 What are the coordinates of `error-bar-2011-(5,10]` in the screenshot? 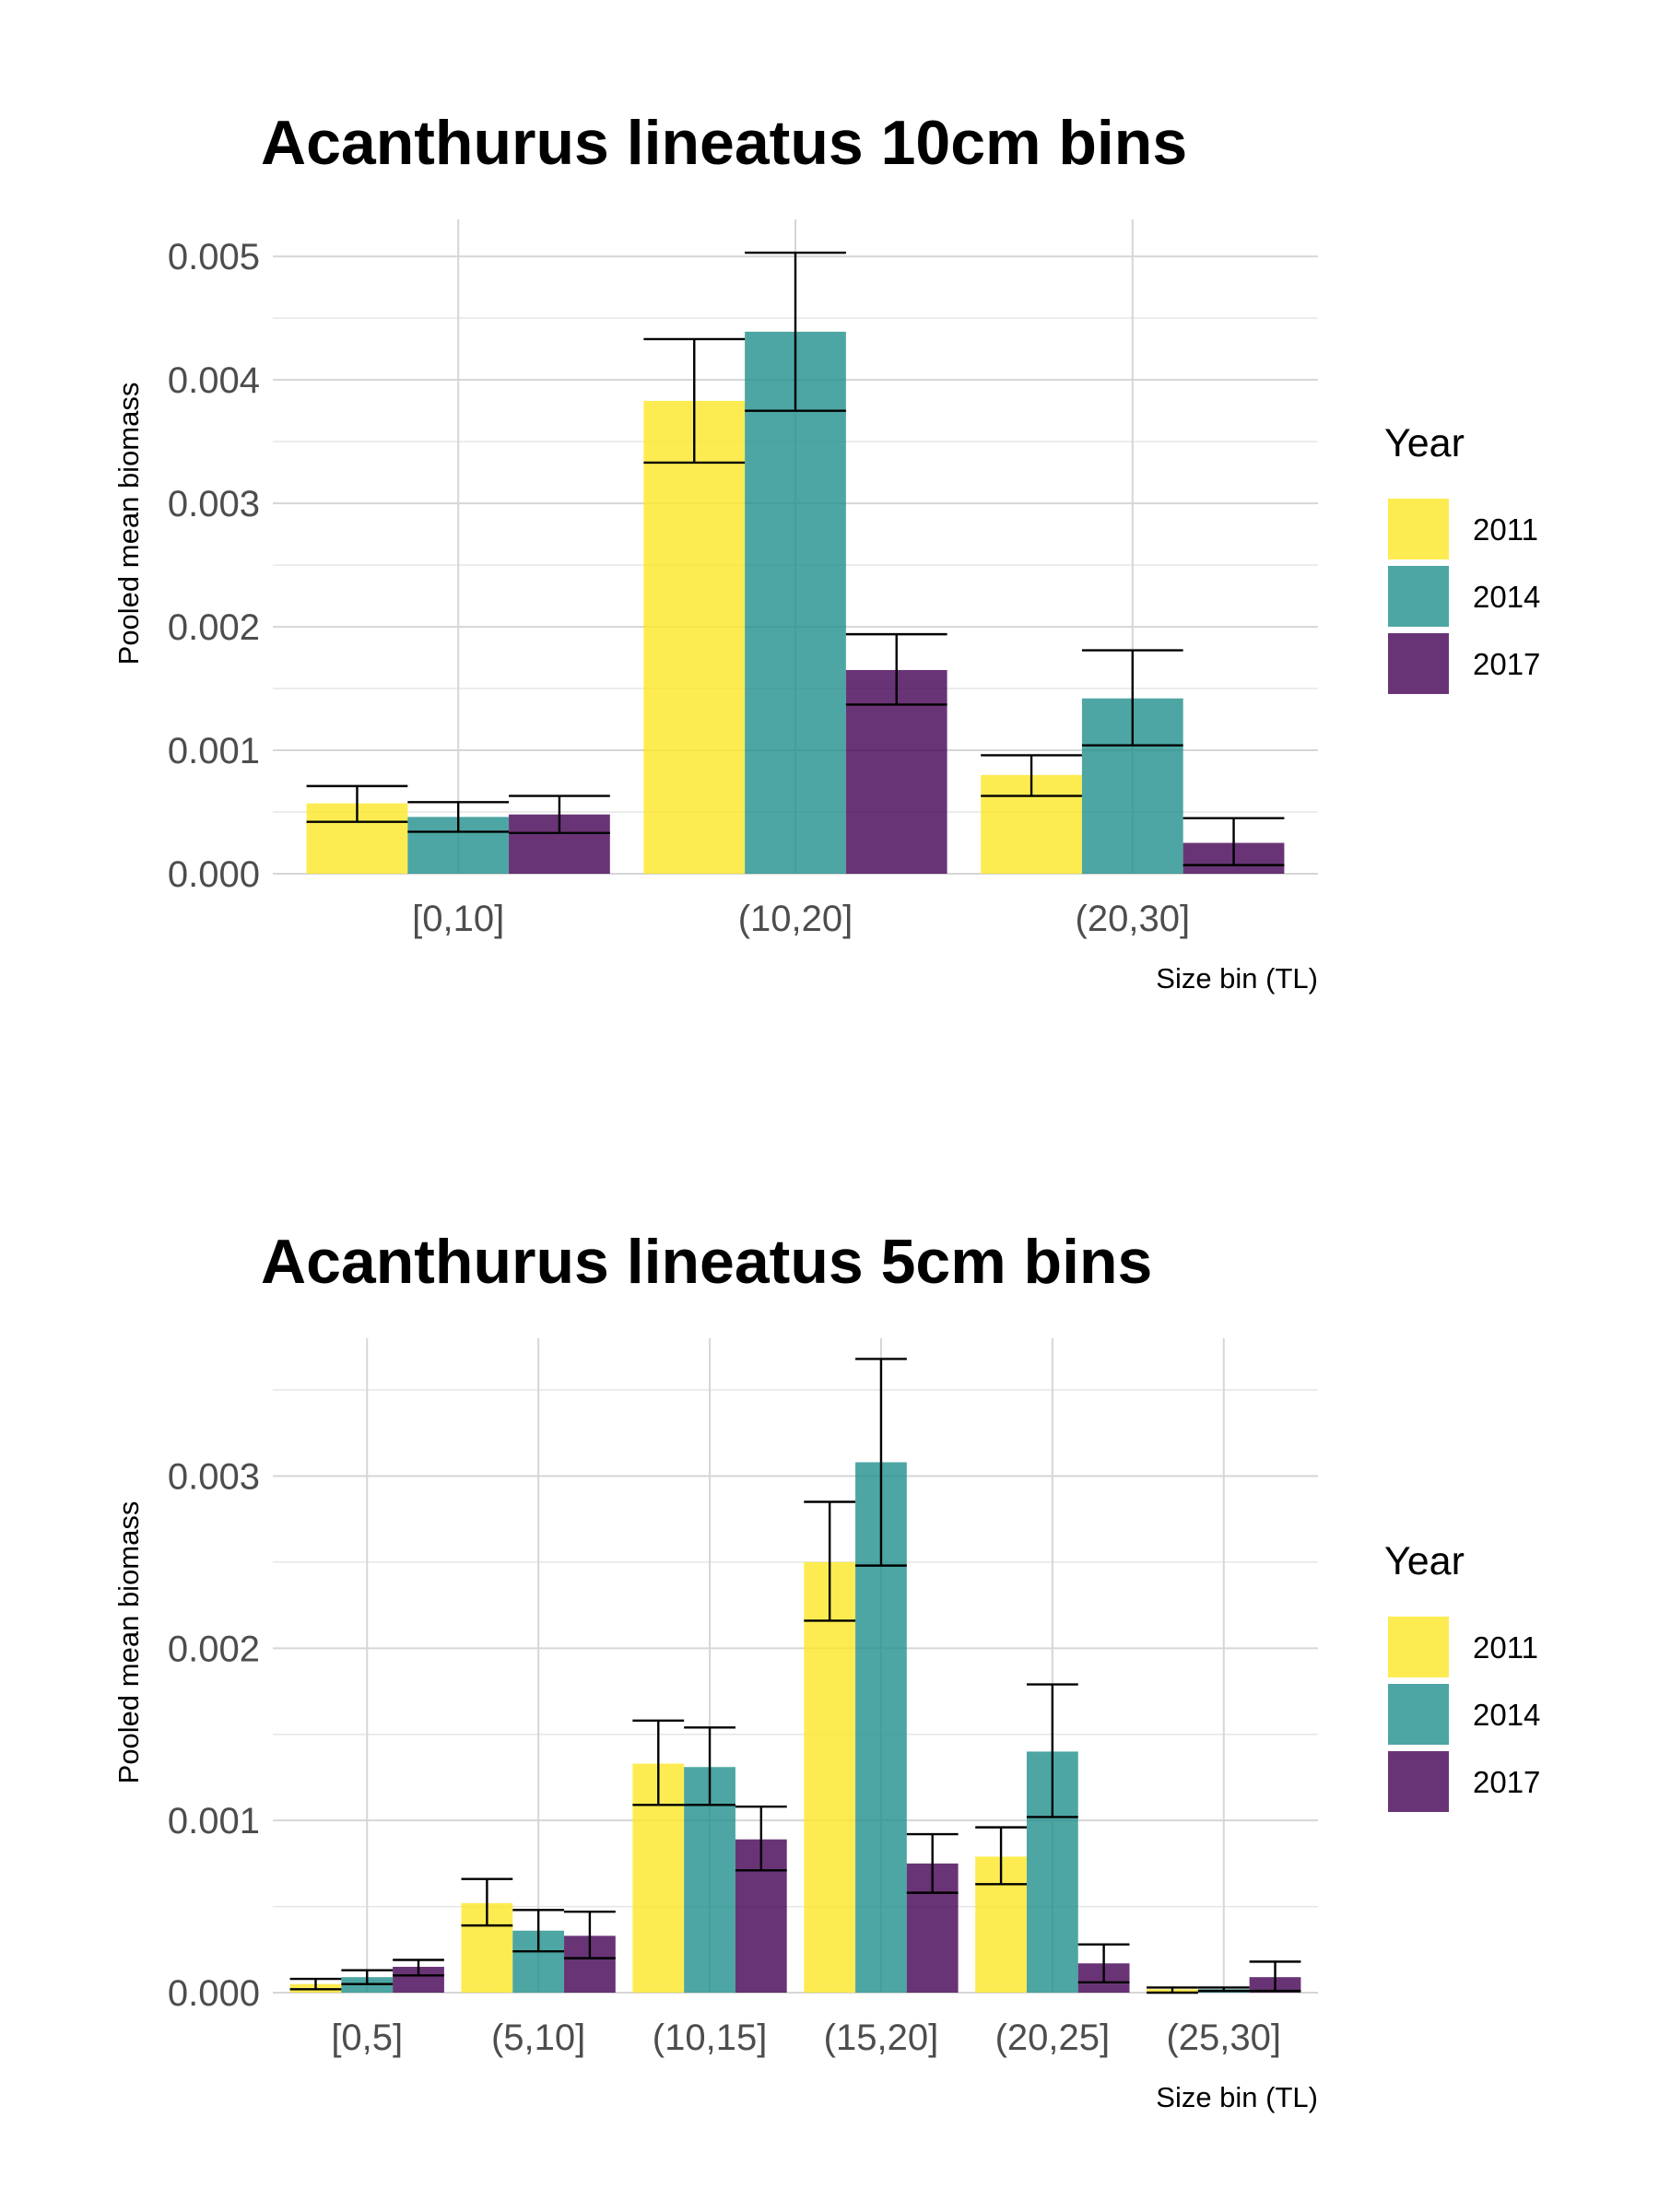 It's located at (487, 1902).